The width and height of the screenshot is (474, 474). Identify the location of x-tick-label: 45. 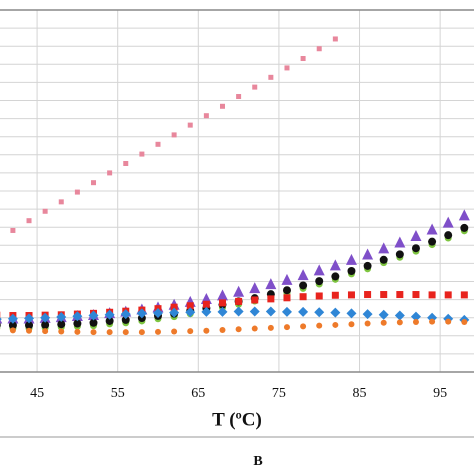
(37, 393).